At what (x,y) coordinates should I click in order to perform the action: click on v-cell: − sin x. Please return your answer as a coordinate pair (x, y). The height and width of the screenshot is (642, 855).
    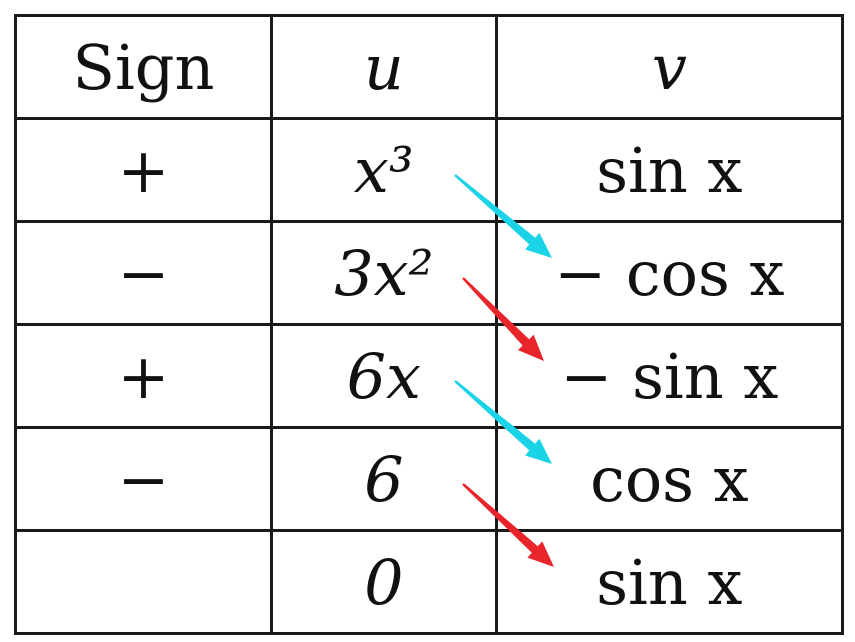
    Looking at the image, I should click on (669, 376).